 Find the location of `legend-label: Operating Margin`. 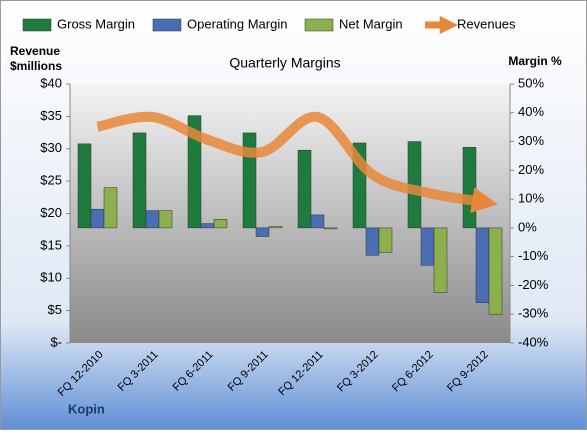

legend-label: Operating Margin is located at coordinates (237, 23).